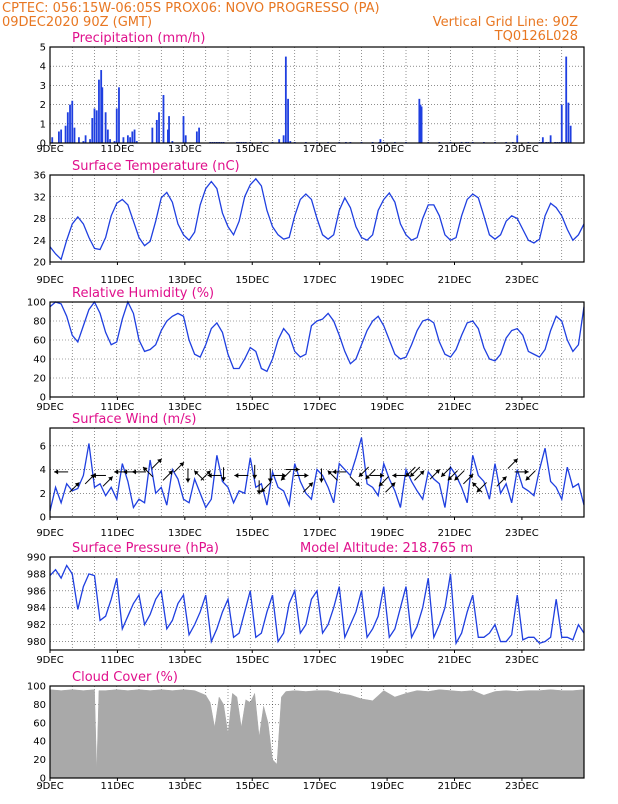 Image resolution: width=618 pixels, height=804 pixels. What do you see at coordinates (39, 263) in the screenshot?
I see `y-tick-label: 20` at bounding box center [39, 263].